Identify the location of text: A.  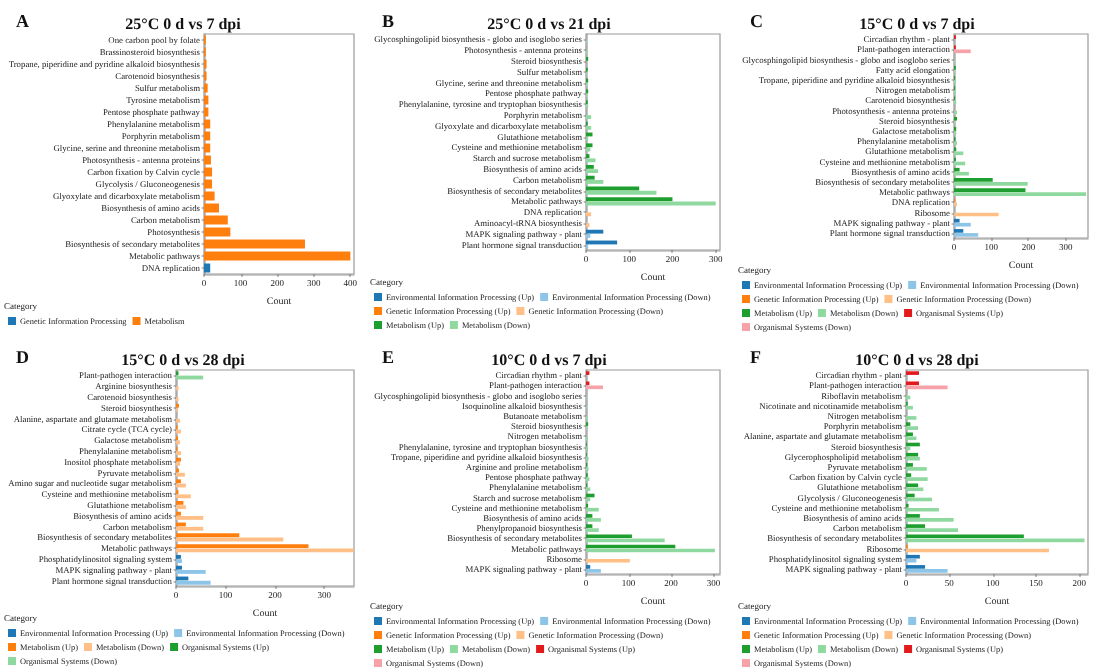
(23, 21).